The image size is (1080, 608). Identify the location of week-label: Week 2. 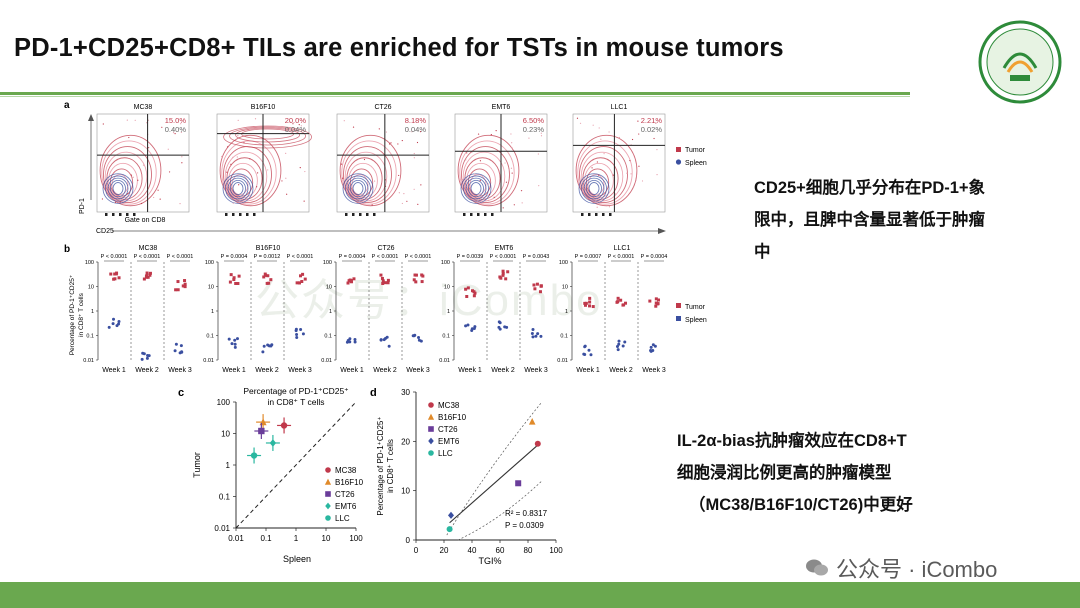
(267, 370).